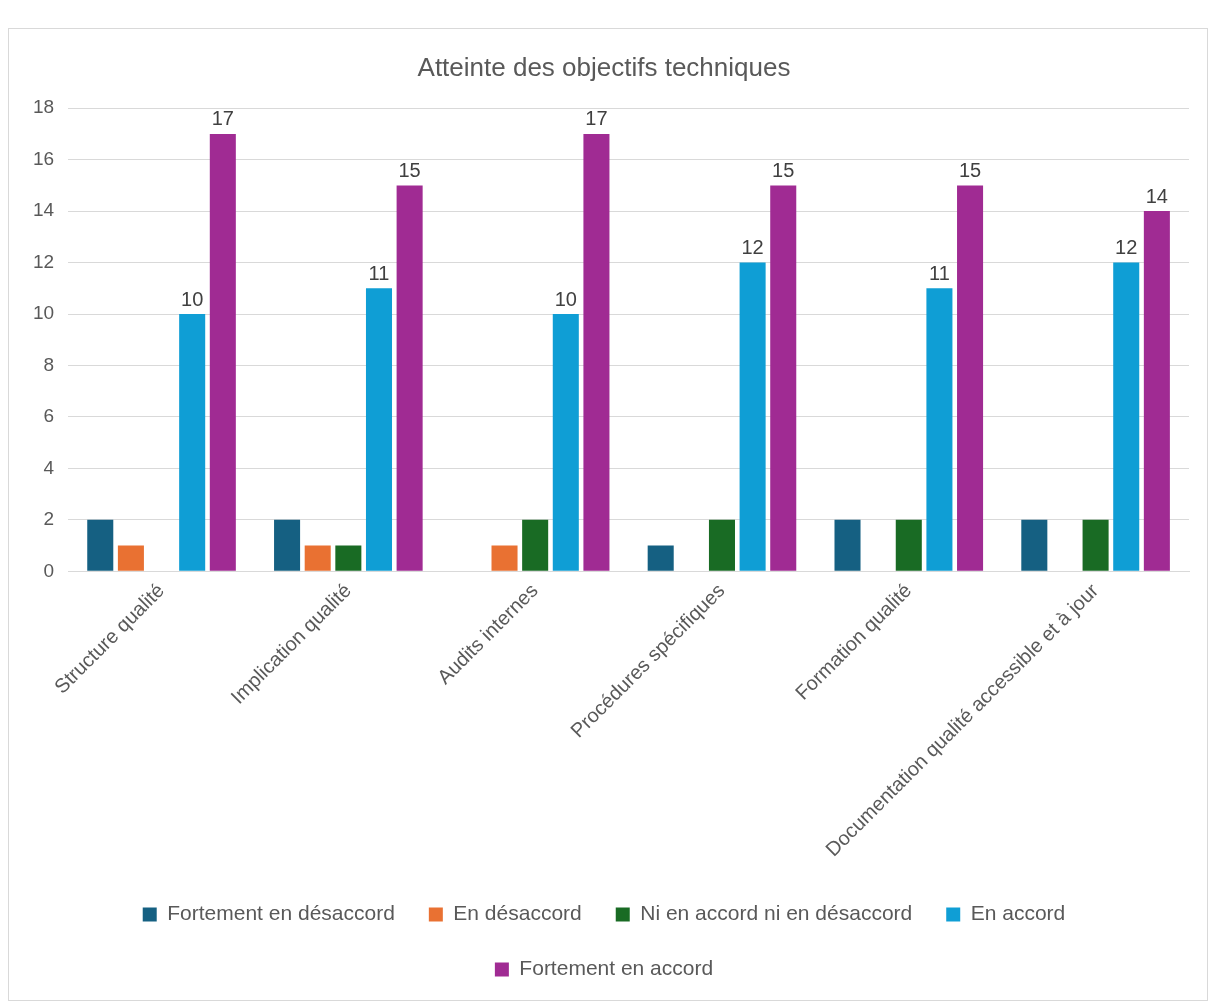 This screenshot has height=1001, width=1208. What do you see at coordinates (43, 107) in the screenshot?
I see `y-tick-label: 18` at bounding box center [43, 107].